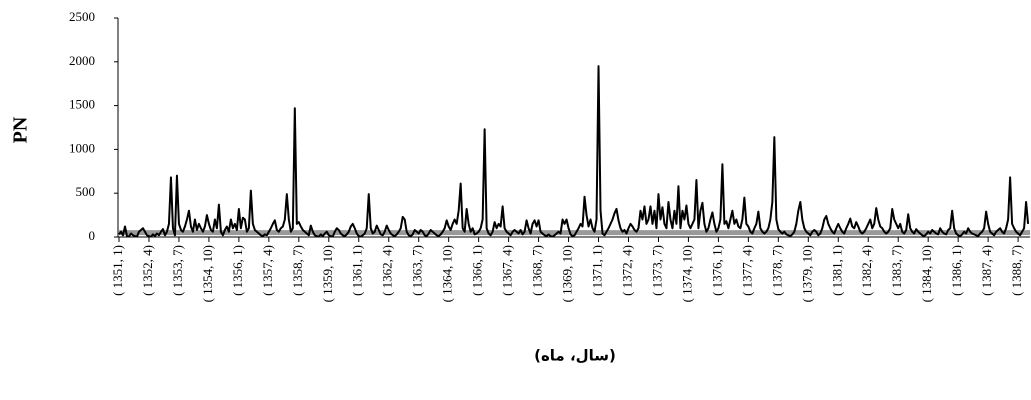  Describe the element at coordinates (746, 270) in the screenshot. I see `x-tick-label: ( 1377, 4)` at that location.